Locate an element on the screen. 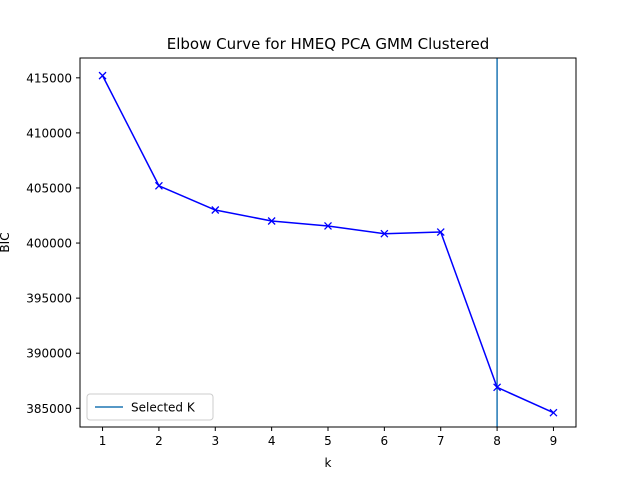 The height and width of the screenshot is (480, 640). legend-label-selected-k: Selected K is located at coordinates (163, 408).